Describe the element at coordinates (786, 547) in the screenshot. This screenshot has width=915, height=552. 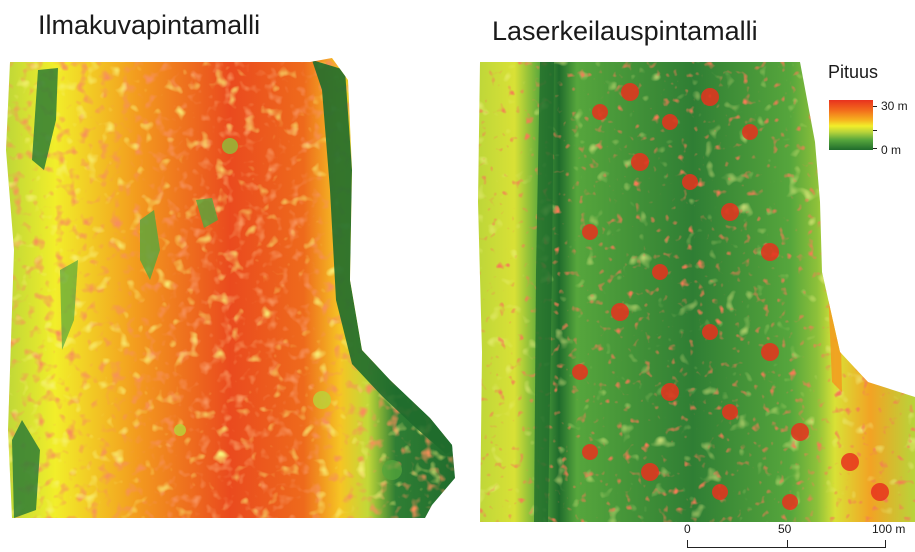
I see `scale-line` at that location.